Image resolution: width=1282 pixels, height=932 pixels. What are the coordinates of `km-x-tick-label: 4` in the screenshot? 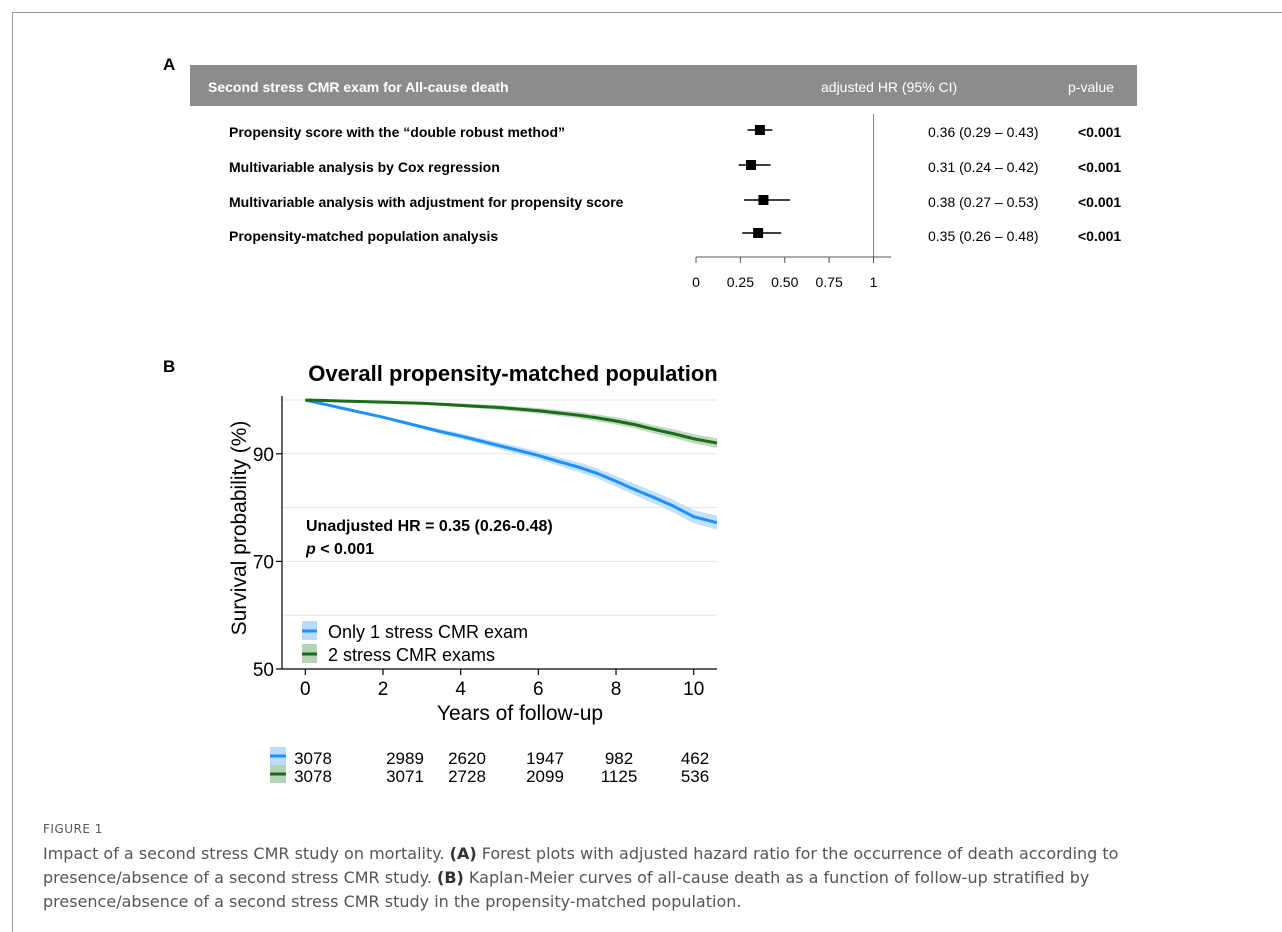 It's located at (460, 689).